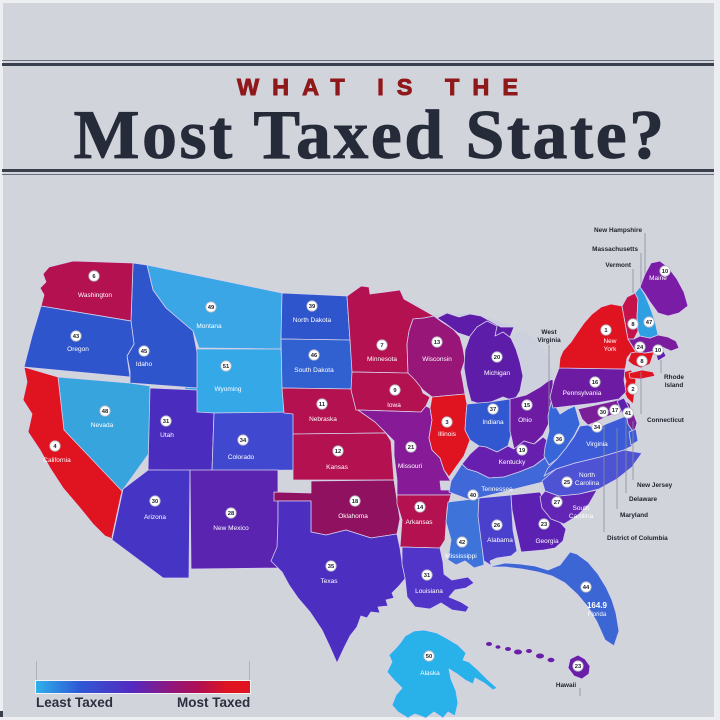  Describe the element at coordinates (618, 230) in the screenshot. I see `svg-text: New Hampshire` at that location.